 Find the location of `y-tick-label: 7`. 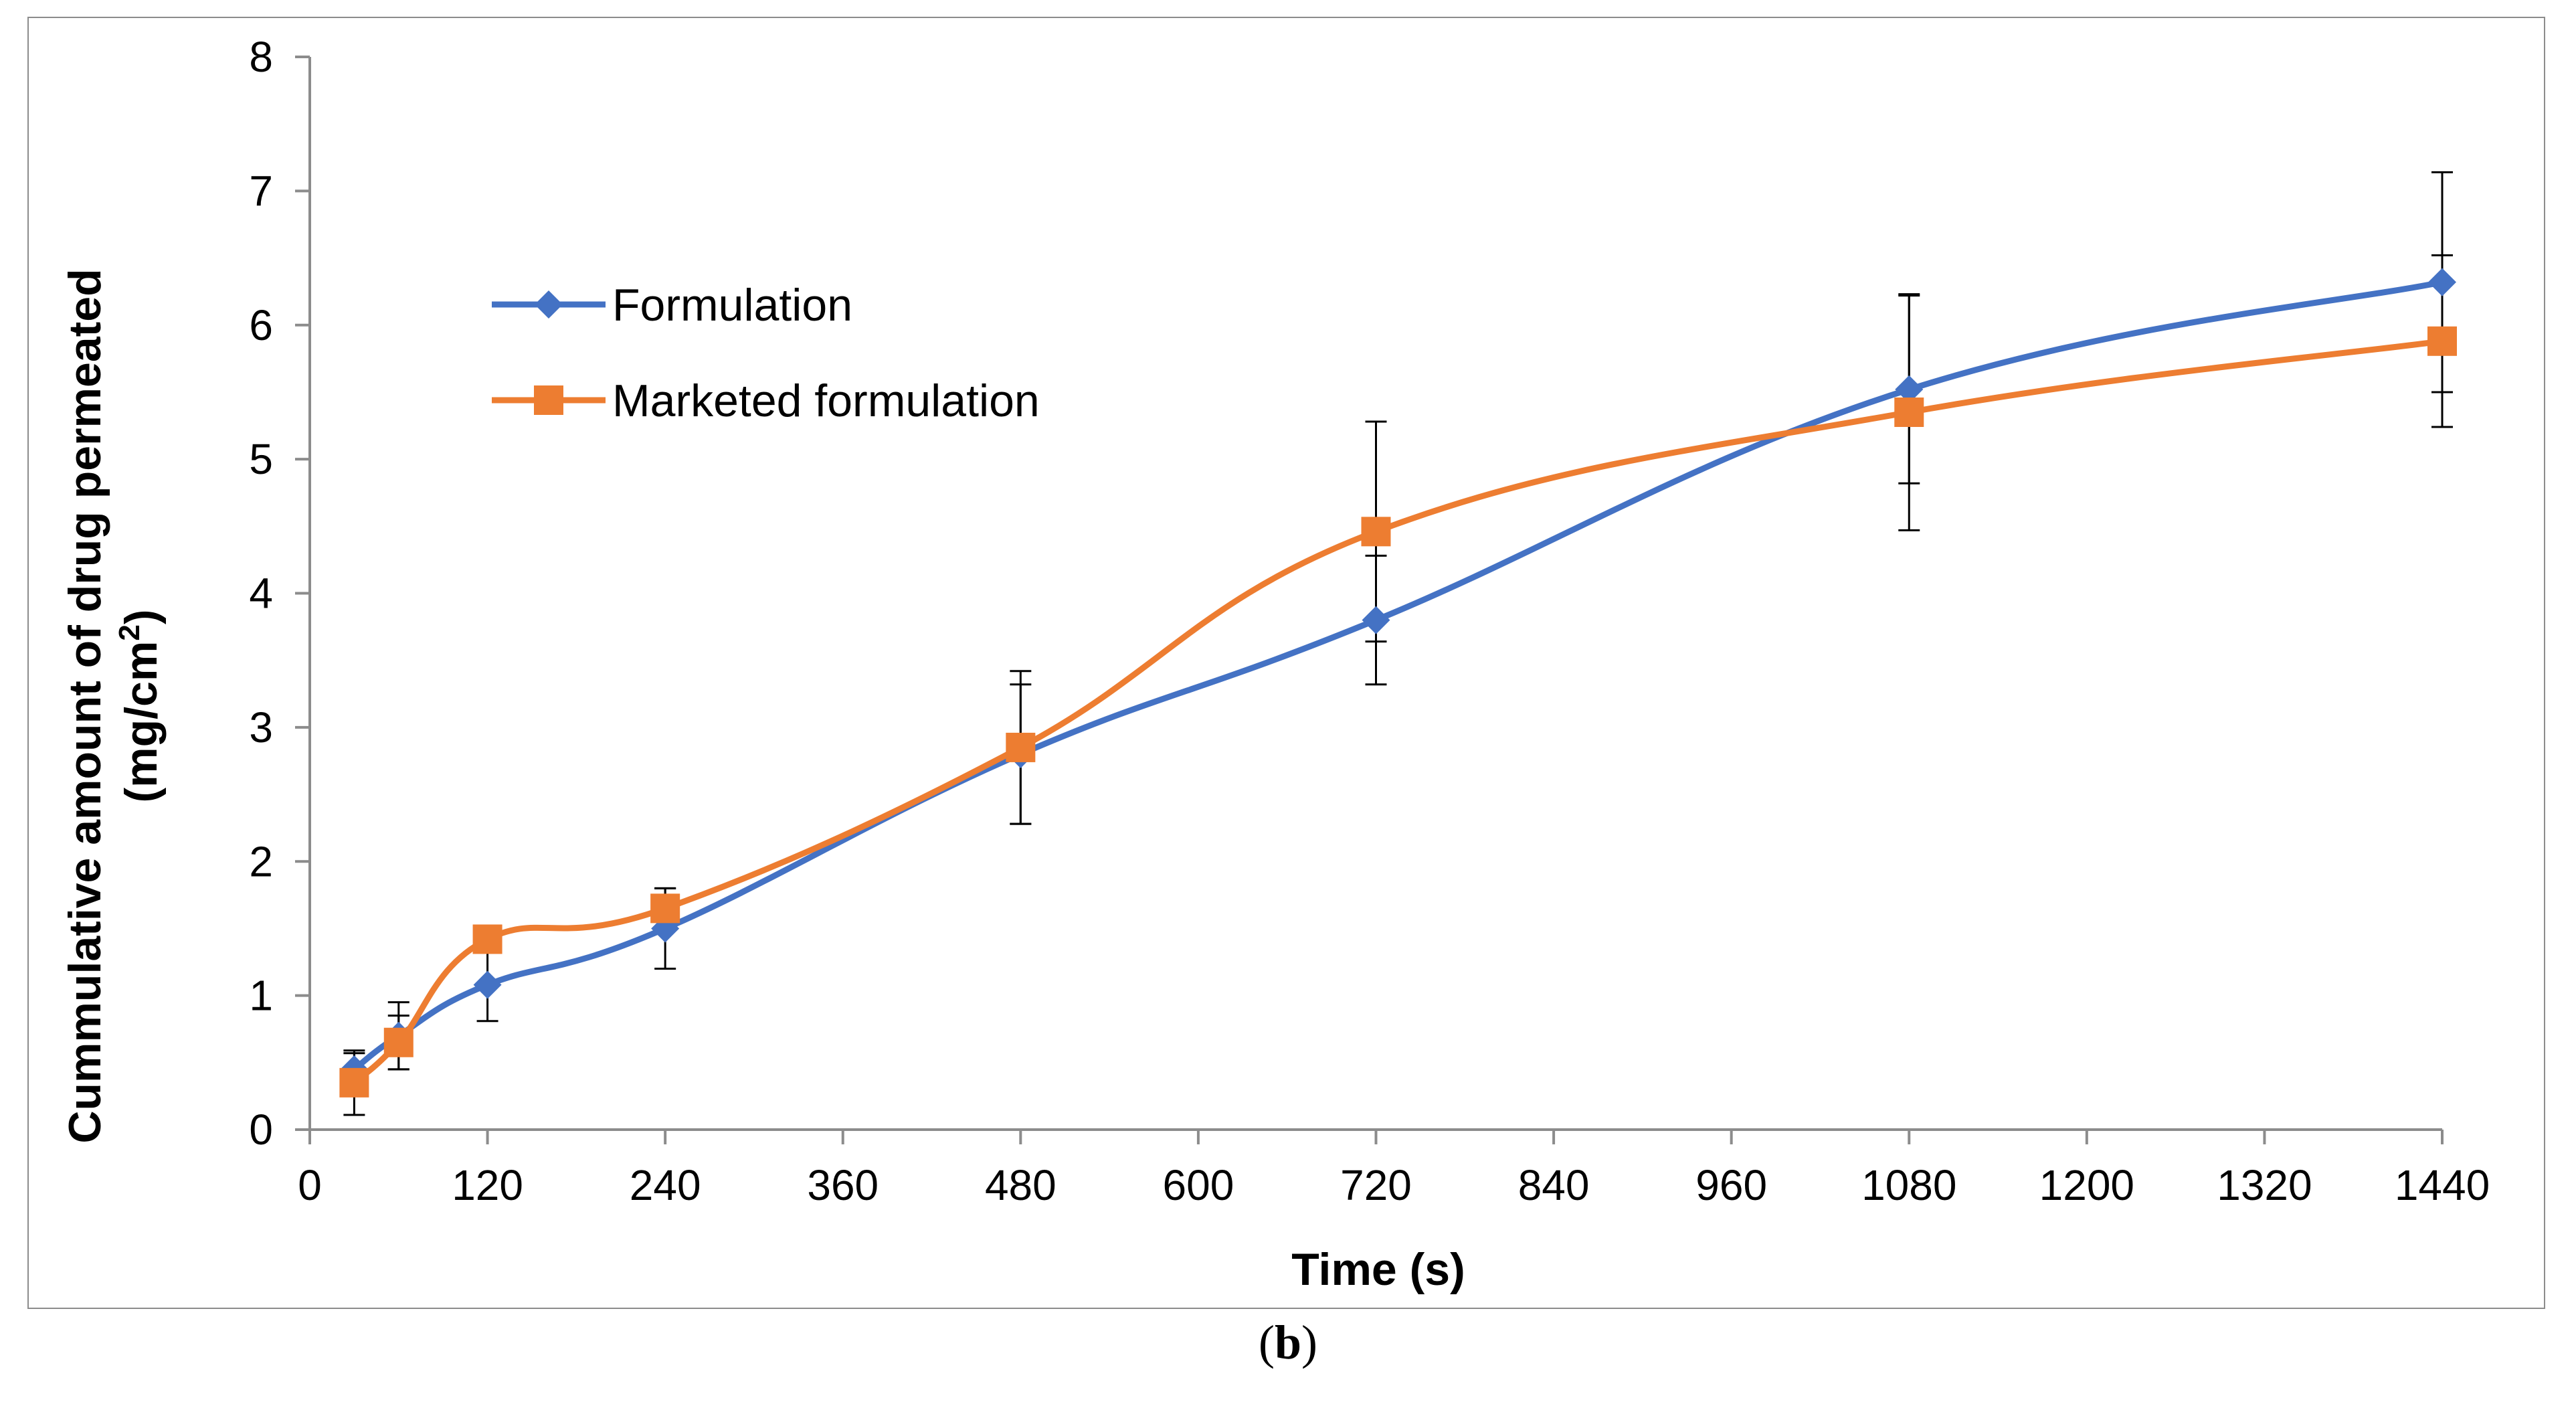

y-tick-label: 7 is located at coordinates (261, 191).